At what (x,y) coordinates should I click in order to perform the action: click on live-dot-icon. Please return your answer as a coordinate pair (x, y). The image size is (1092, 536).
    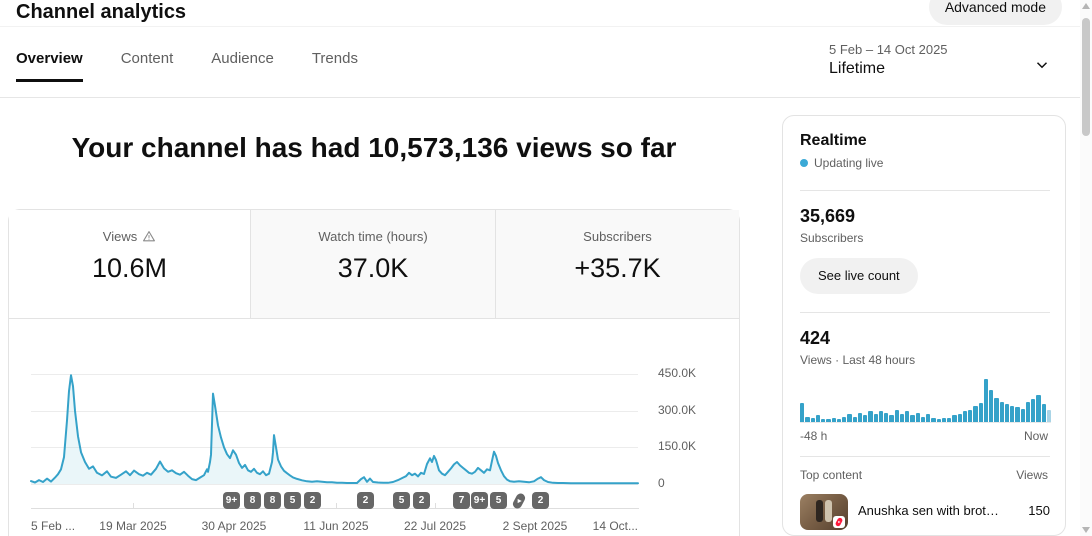
    Looking at the image, I should click on (804, 163).